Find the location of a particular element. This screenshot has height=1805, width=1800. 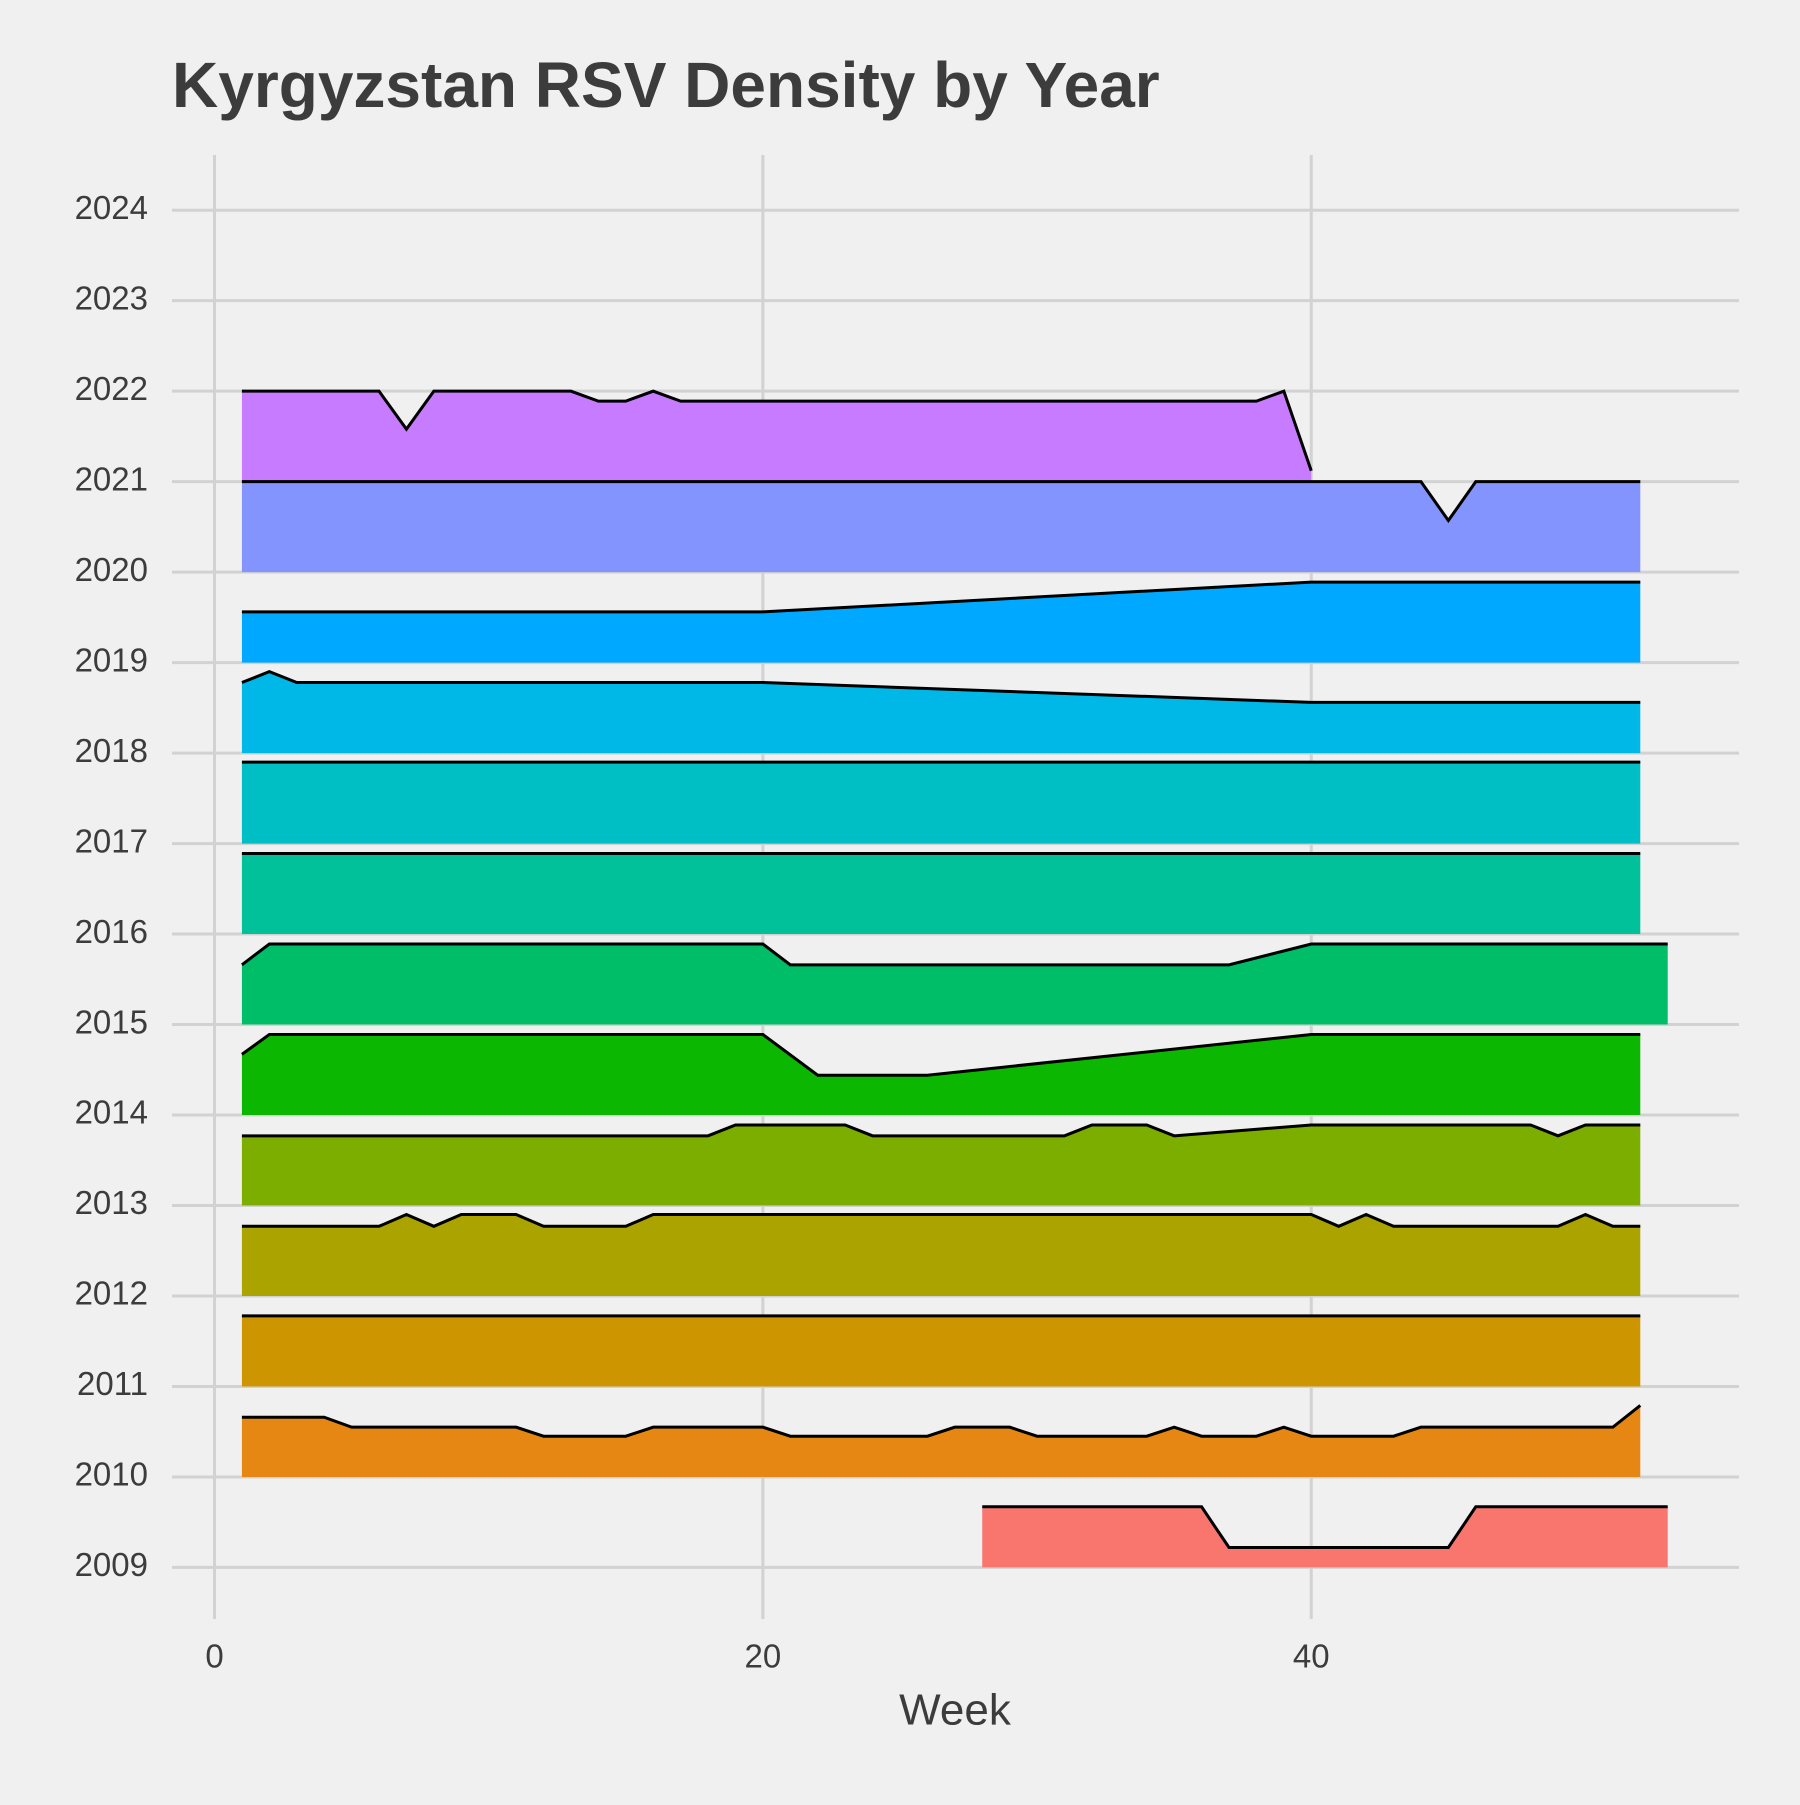

y-tick-label: 2014 is located at coordinates (111, 1112).